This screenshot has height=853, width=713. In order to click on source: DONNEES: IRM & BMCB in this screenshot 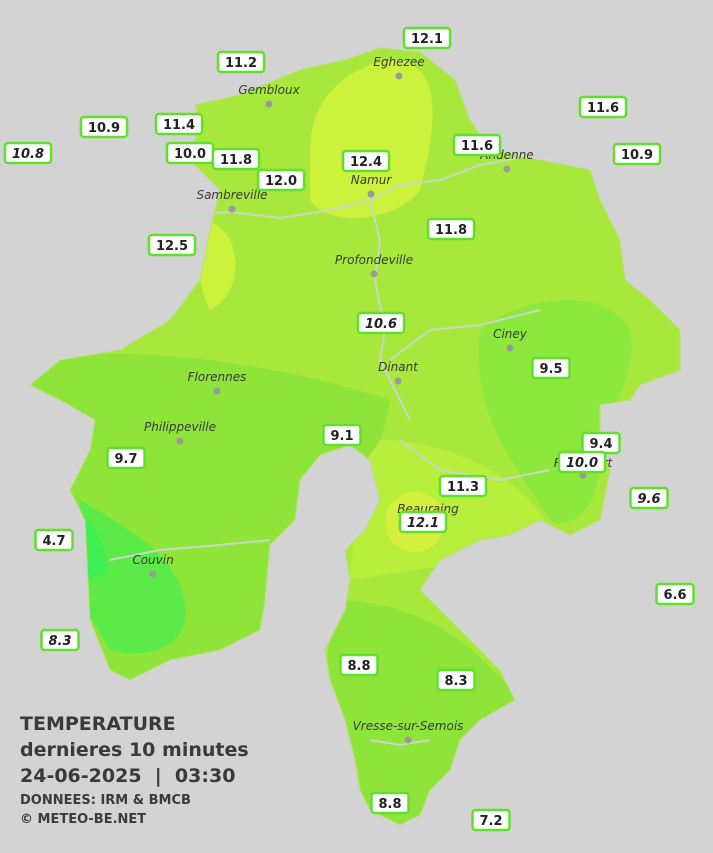, I will do `click(105, 800)`.